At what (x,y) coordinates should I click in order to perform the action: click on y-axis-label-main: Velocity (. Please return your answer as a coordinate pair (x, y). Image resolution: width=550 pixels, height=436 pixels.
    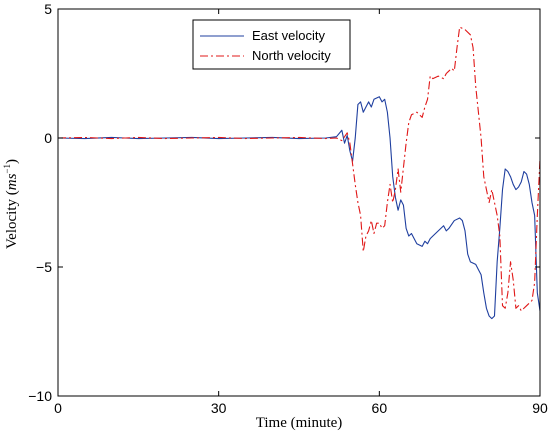
    Looking at the image, I should click on (12, 219).